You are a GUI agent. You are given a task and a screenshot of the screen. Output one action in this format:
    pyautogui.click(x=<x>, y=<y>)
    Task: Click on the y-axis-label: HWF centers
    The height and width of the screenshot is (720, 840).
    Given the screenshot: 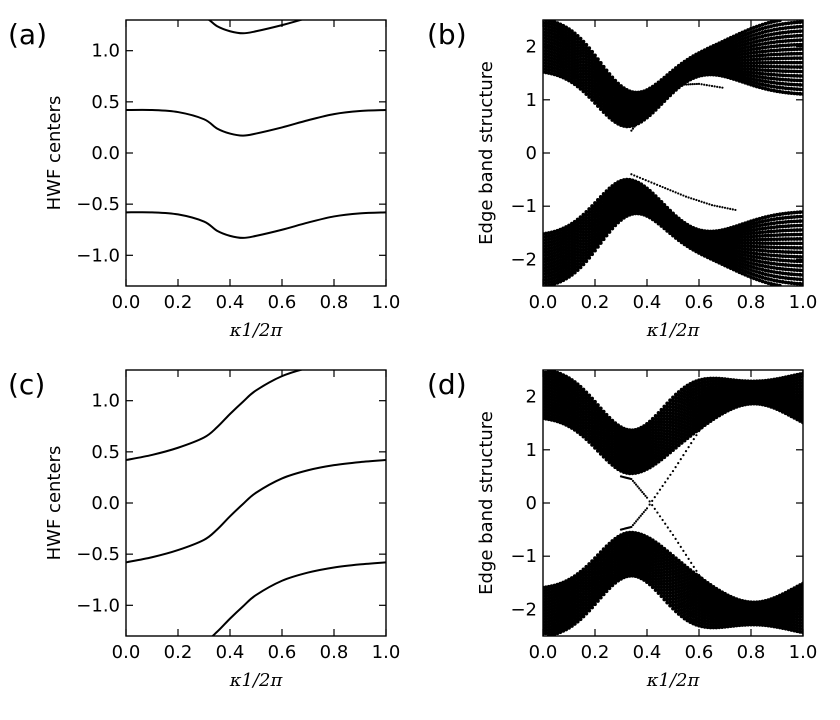 What is the action you would take?
    pyautogui.click(x=54, y=153)
    